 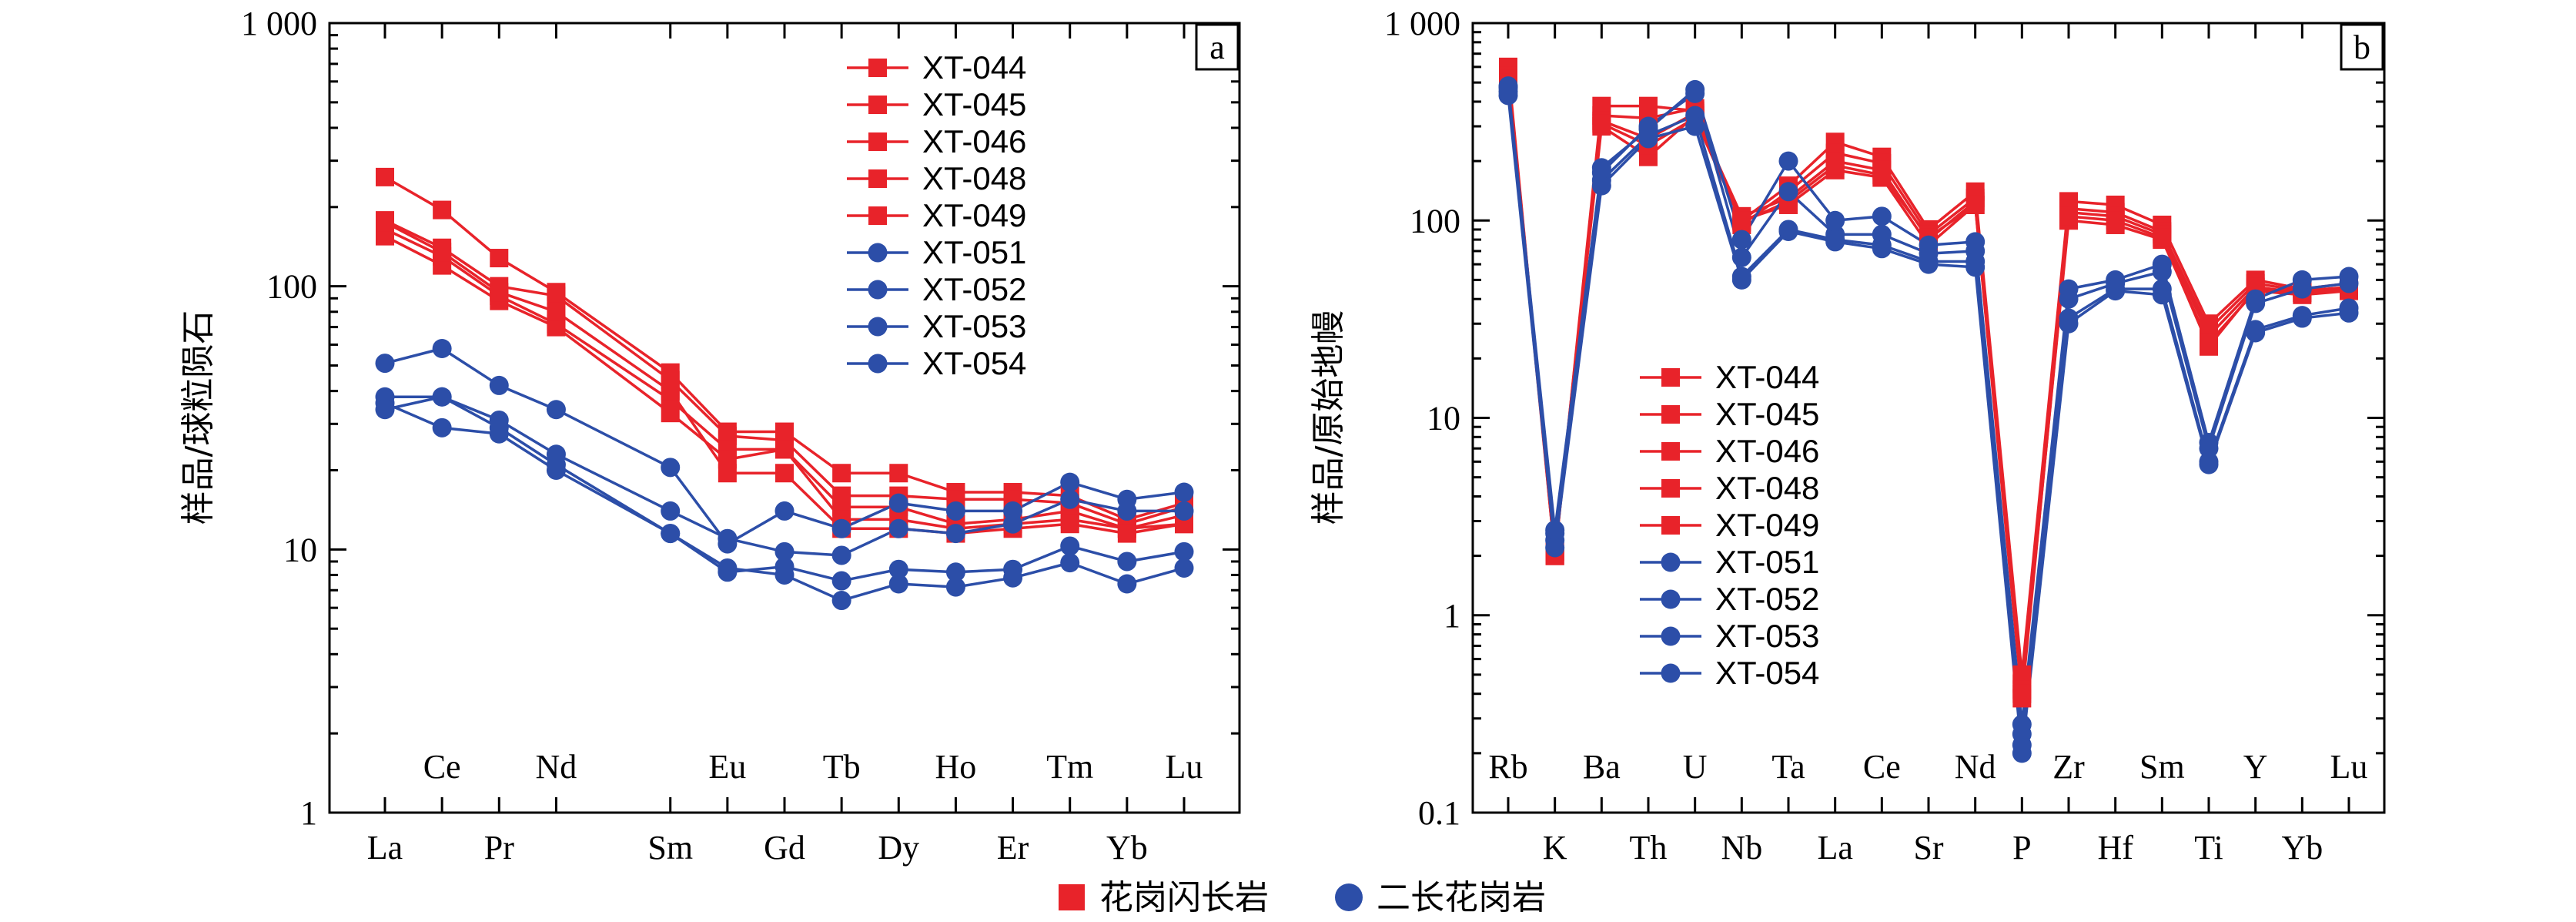 I want to click on x-tick-label-er: Er, so click(x=1013, y=848).